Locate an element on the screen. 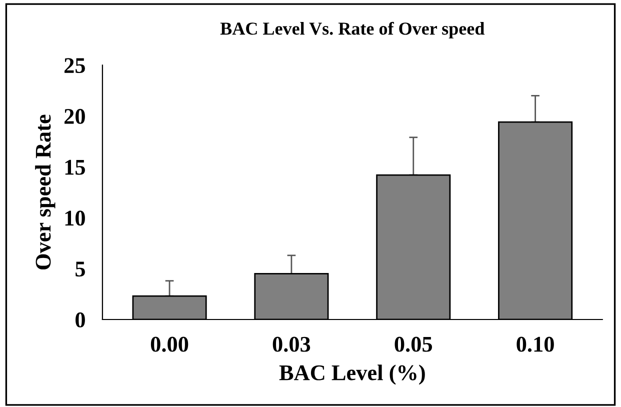 Image resolution: width=621 pixels, height=407 pixels. y-tick-label: 5 is located at coordinates (80, 269).